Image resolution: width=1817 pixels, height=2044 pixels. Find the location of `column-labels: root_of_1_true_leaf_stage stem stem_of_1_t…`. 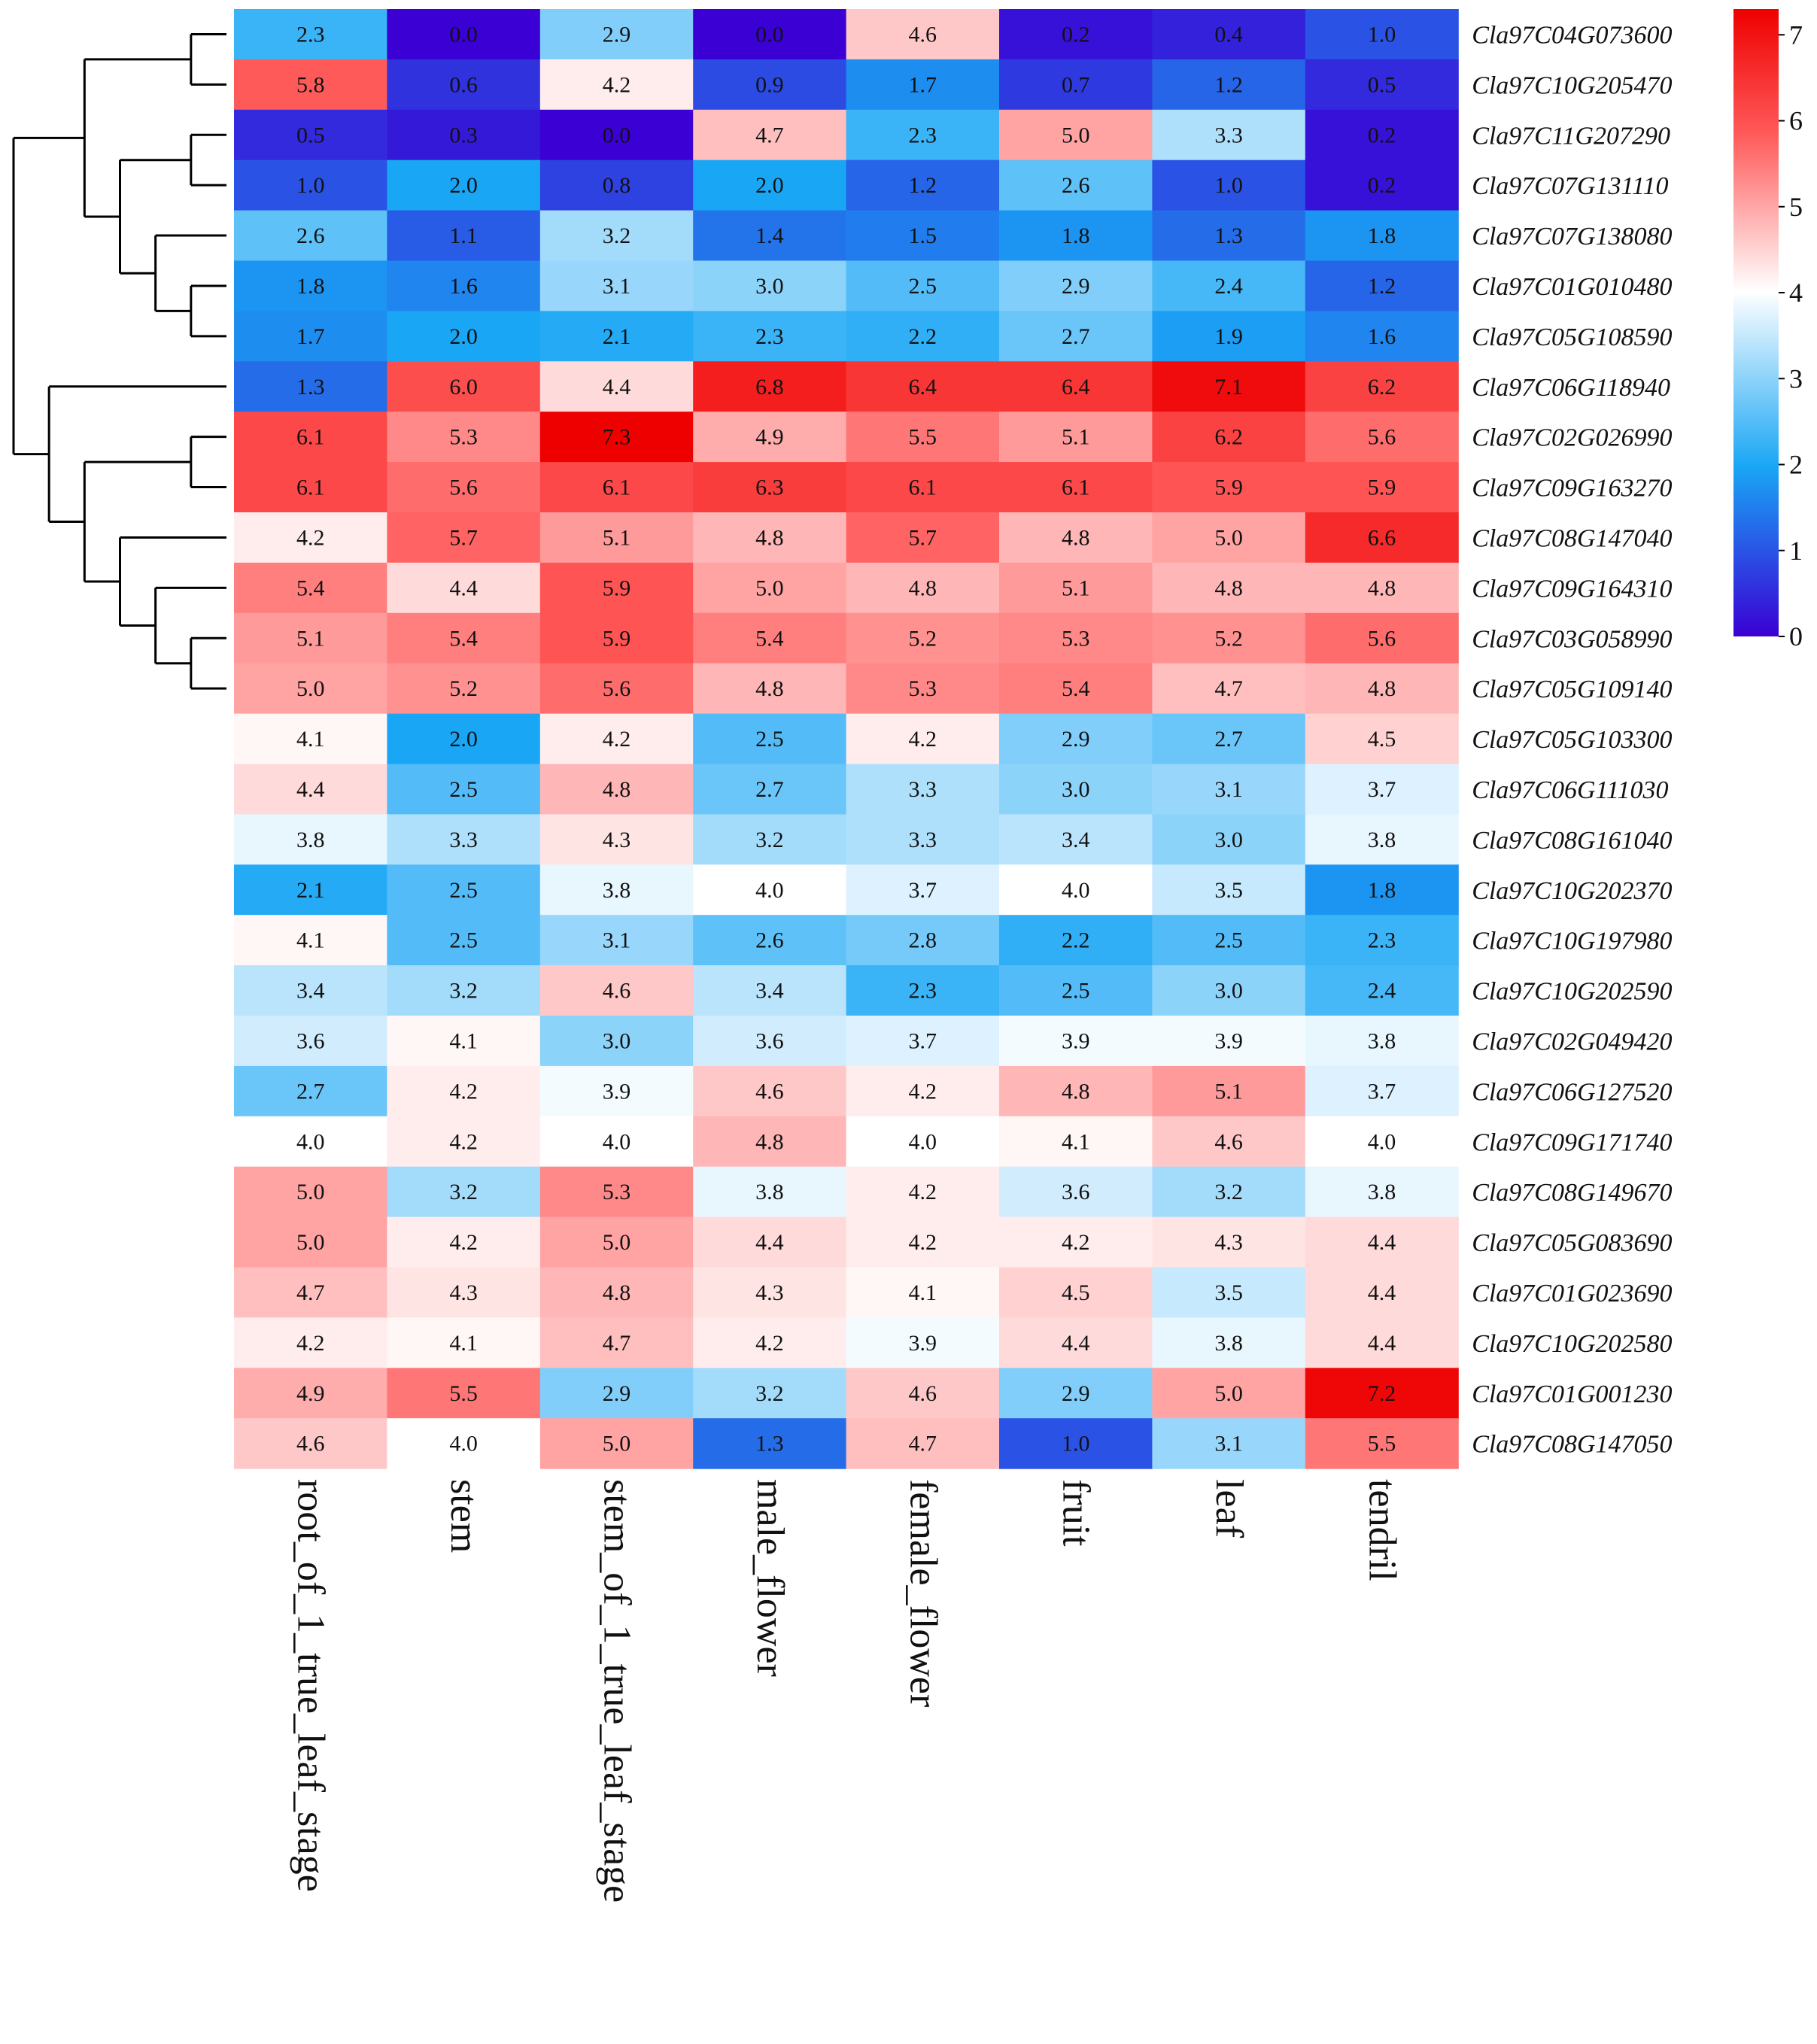

column-labels: root_of_1_true_leaf_stage stem stem_of_1_t… is located at coordinates (847, 1691).